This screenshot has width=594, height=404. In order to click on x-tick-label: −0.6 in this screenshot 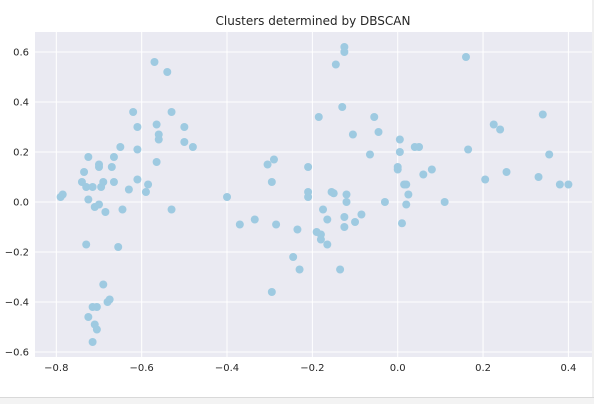, I will do `click(142, 368)`.